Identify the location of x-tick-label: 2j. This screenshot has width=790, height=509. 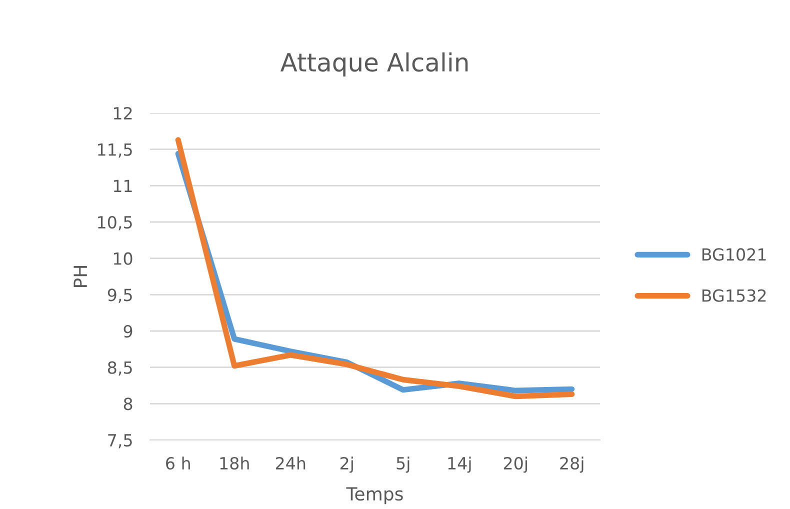
(346, 464).